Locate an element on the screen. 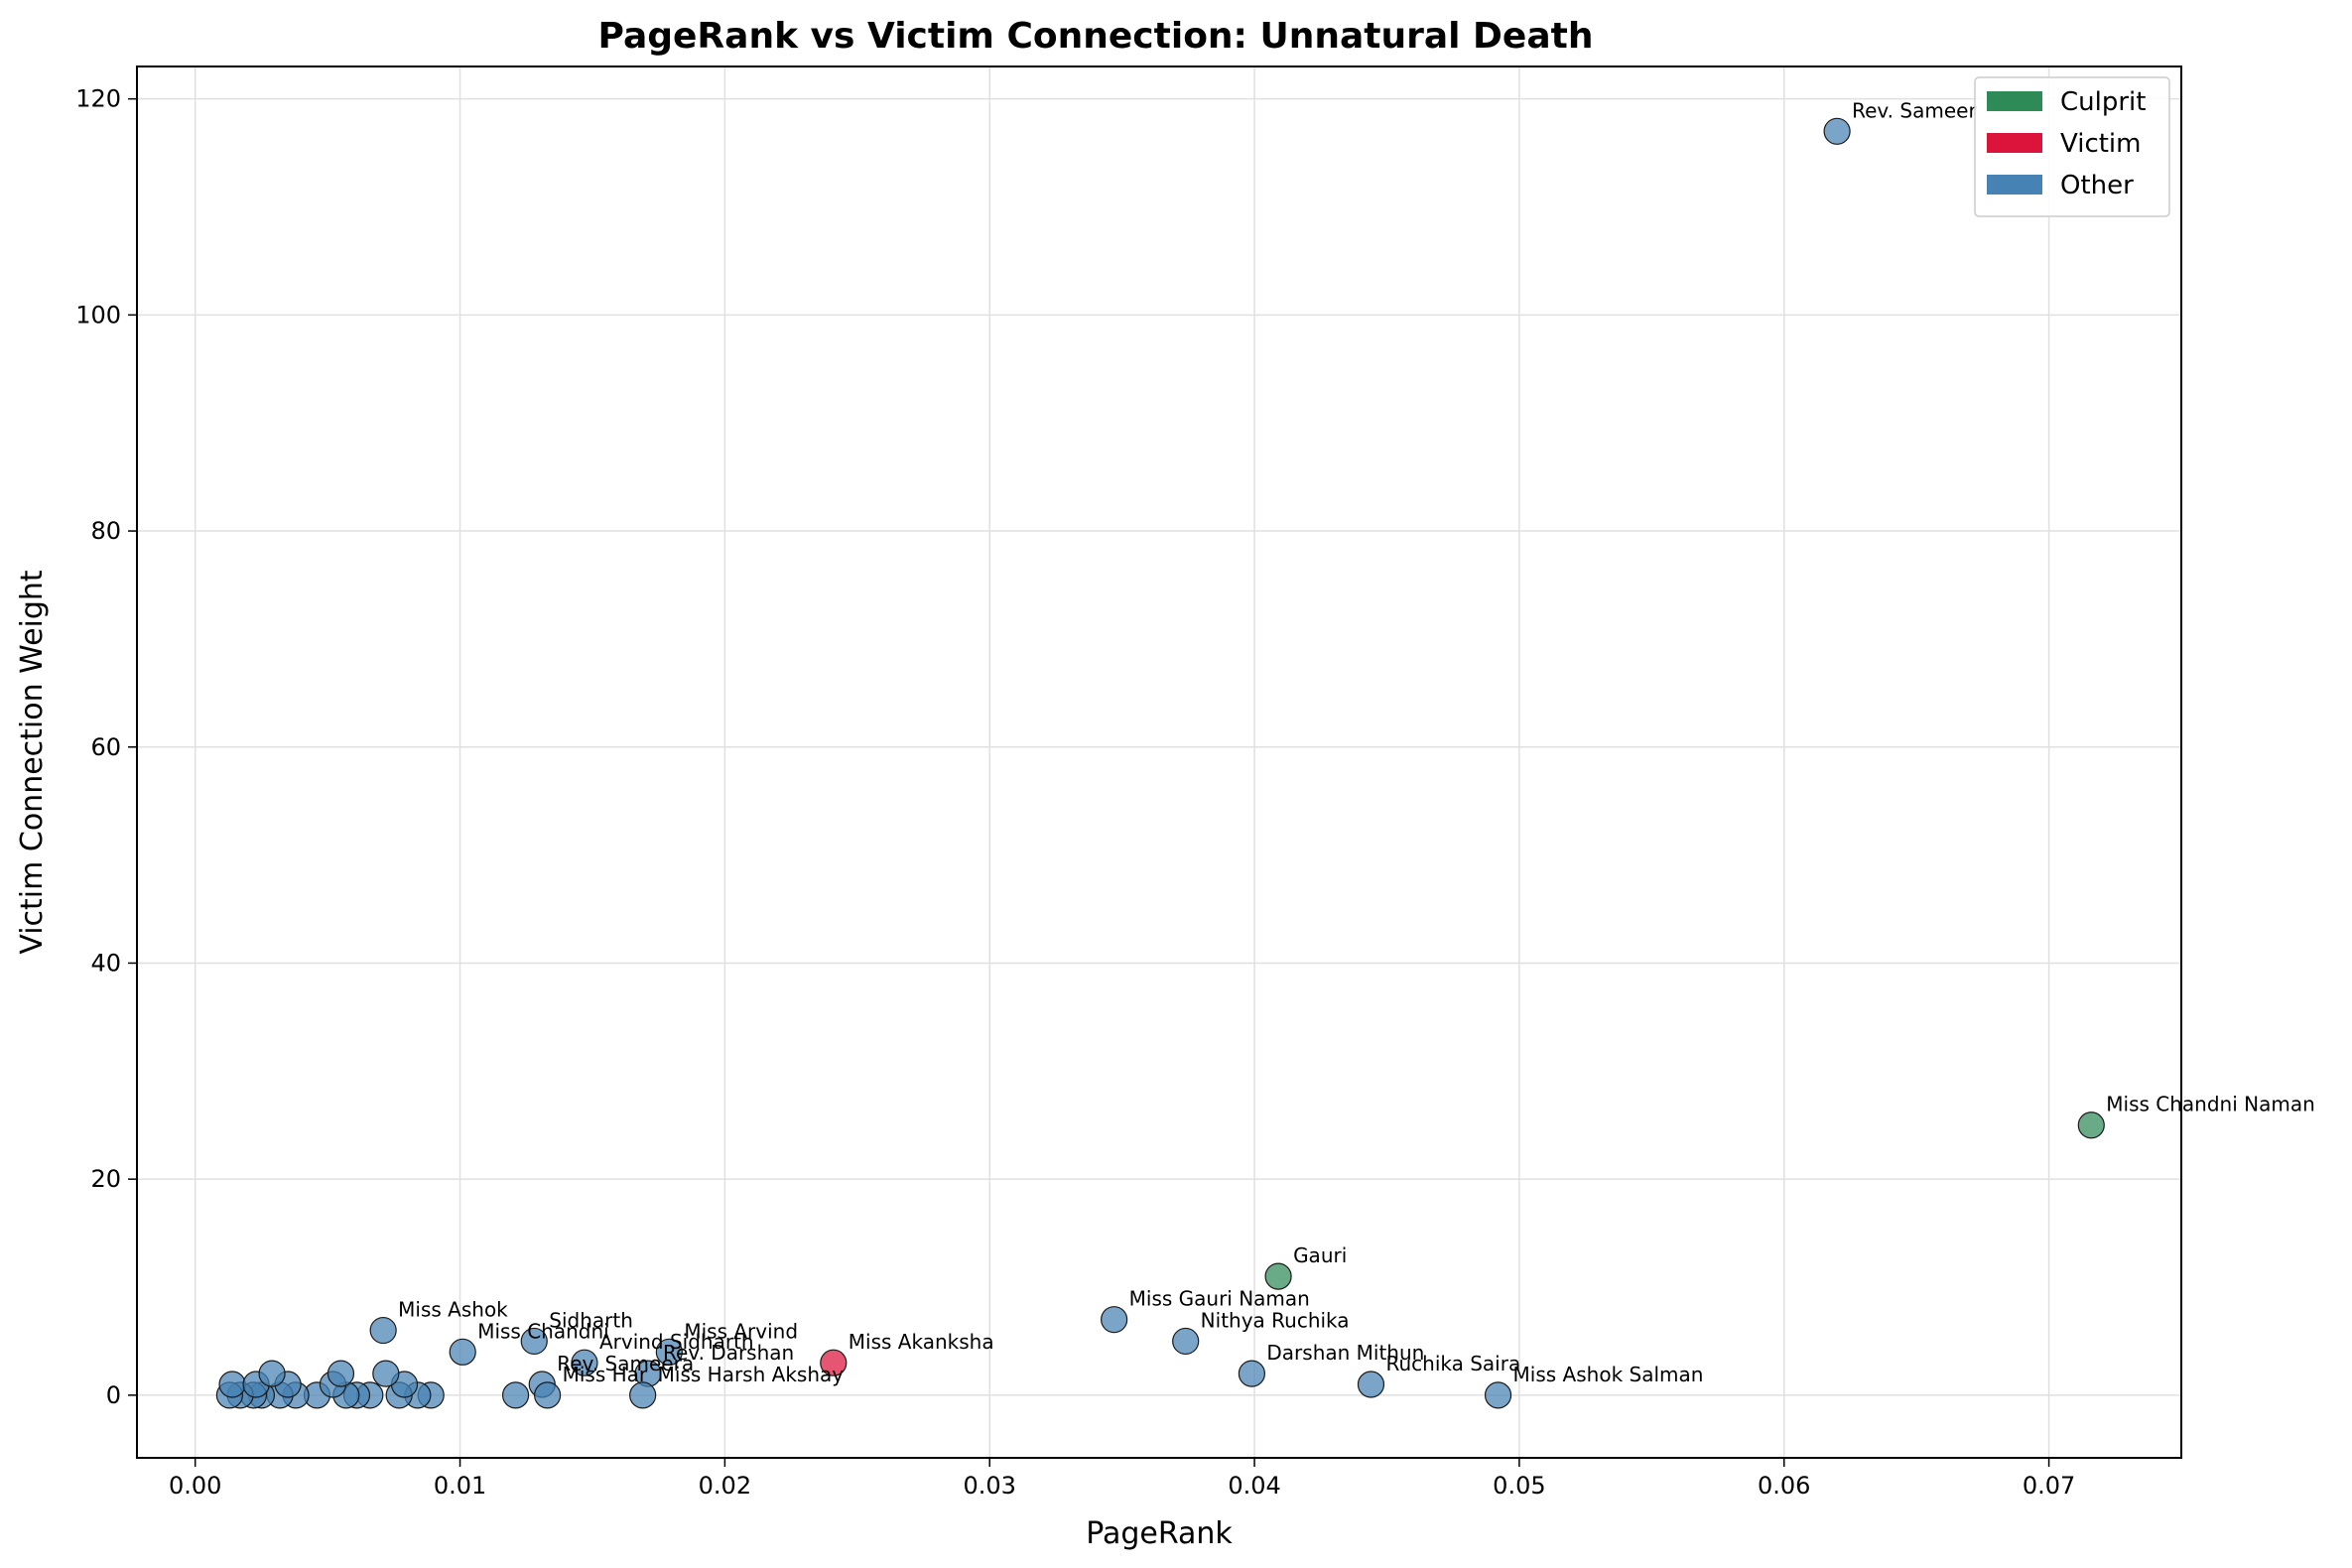 The width and height of the screenshot is (2352, 1568). data-point-label: Sidharth is located at coordinates (591, 1320).